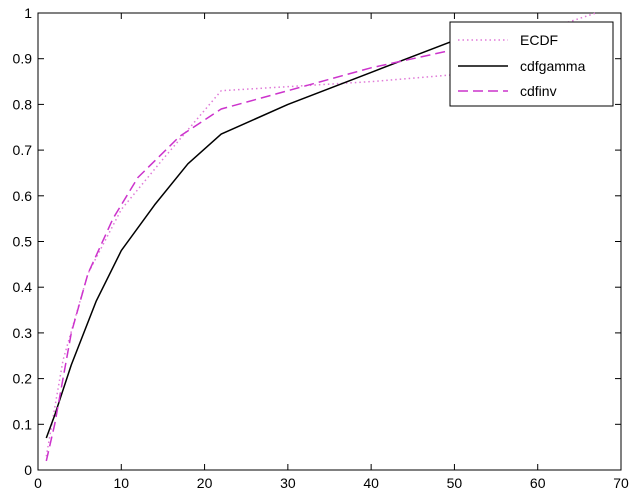  I want to click on y-tick-label: 0.9, so click(23, 59).